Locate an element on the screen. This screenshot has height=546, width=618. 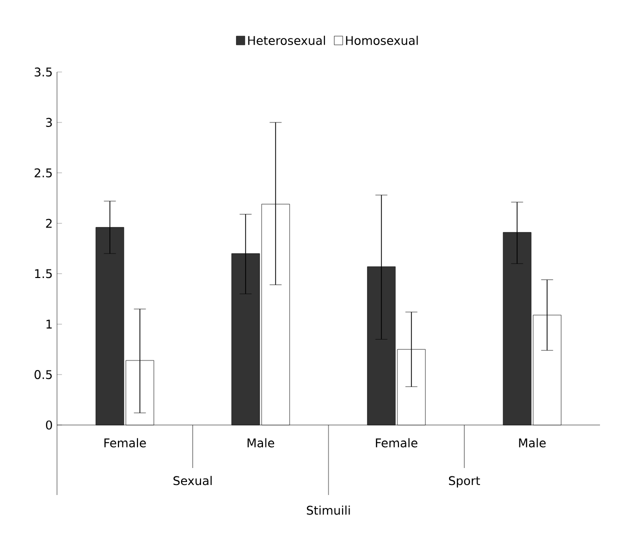
y-tick-label: 1 is located at coordinates (49, 324).